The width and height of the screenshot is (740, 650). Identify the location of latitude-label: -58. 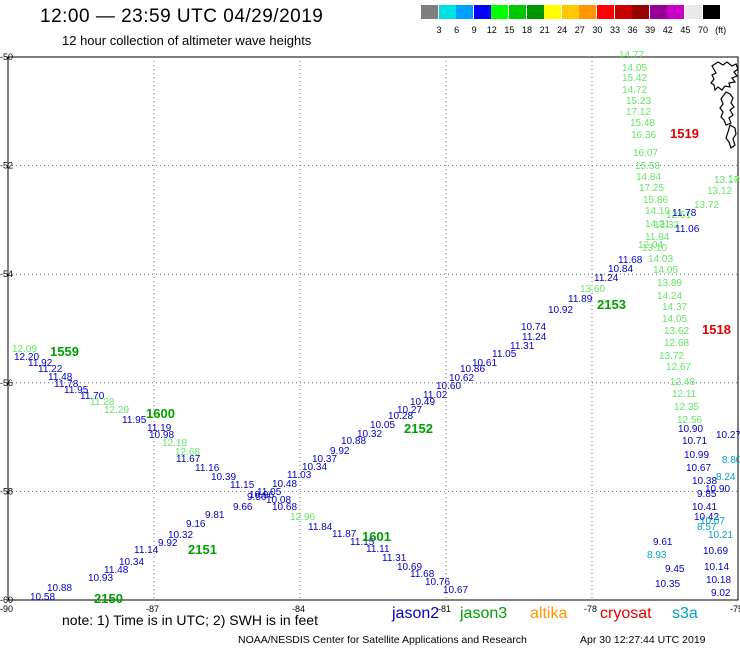
(6, 491).